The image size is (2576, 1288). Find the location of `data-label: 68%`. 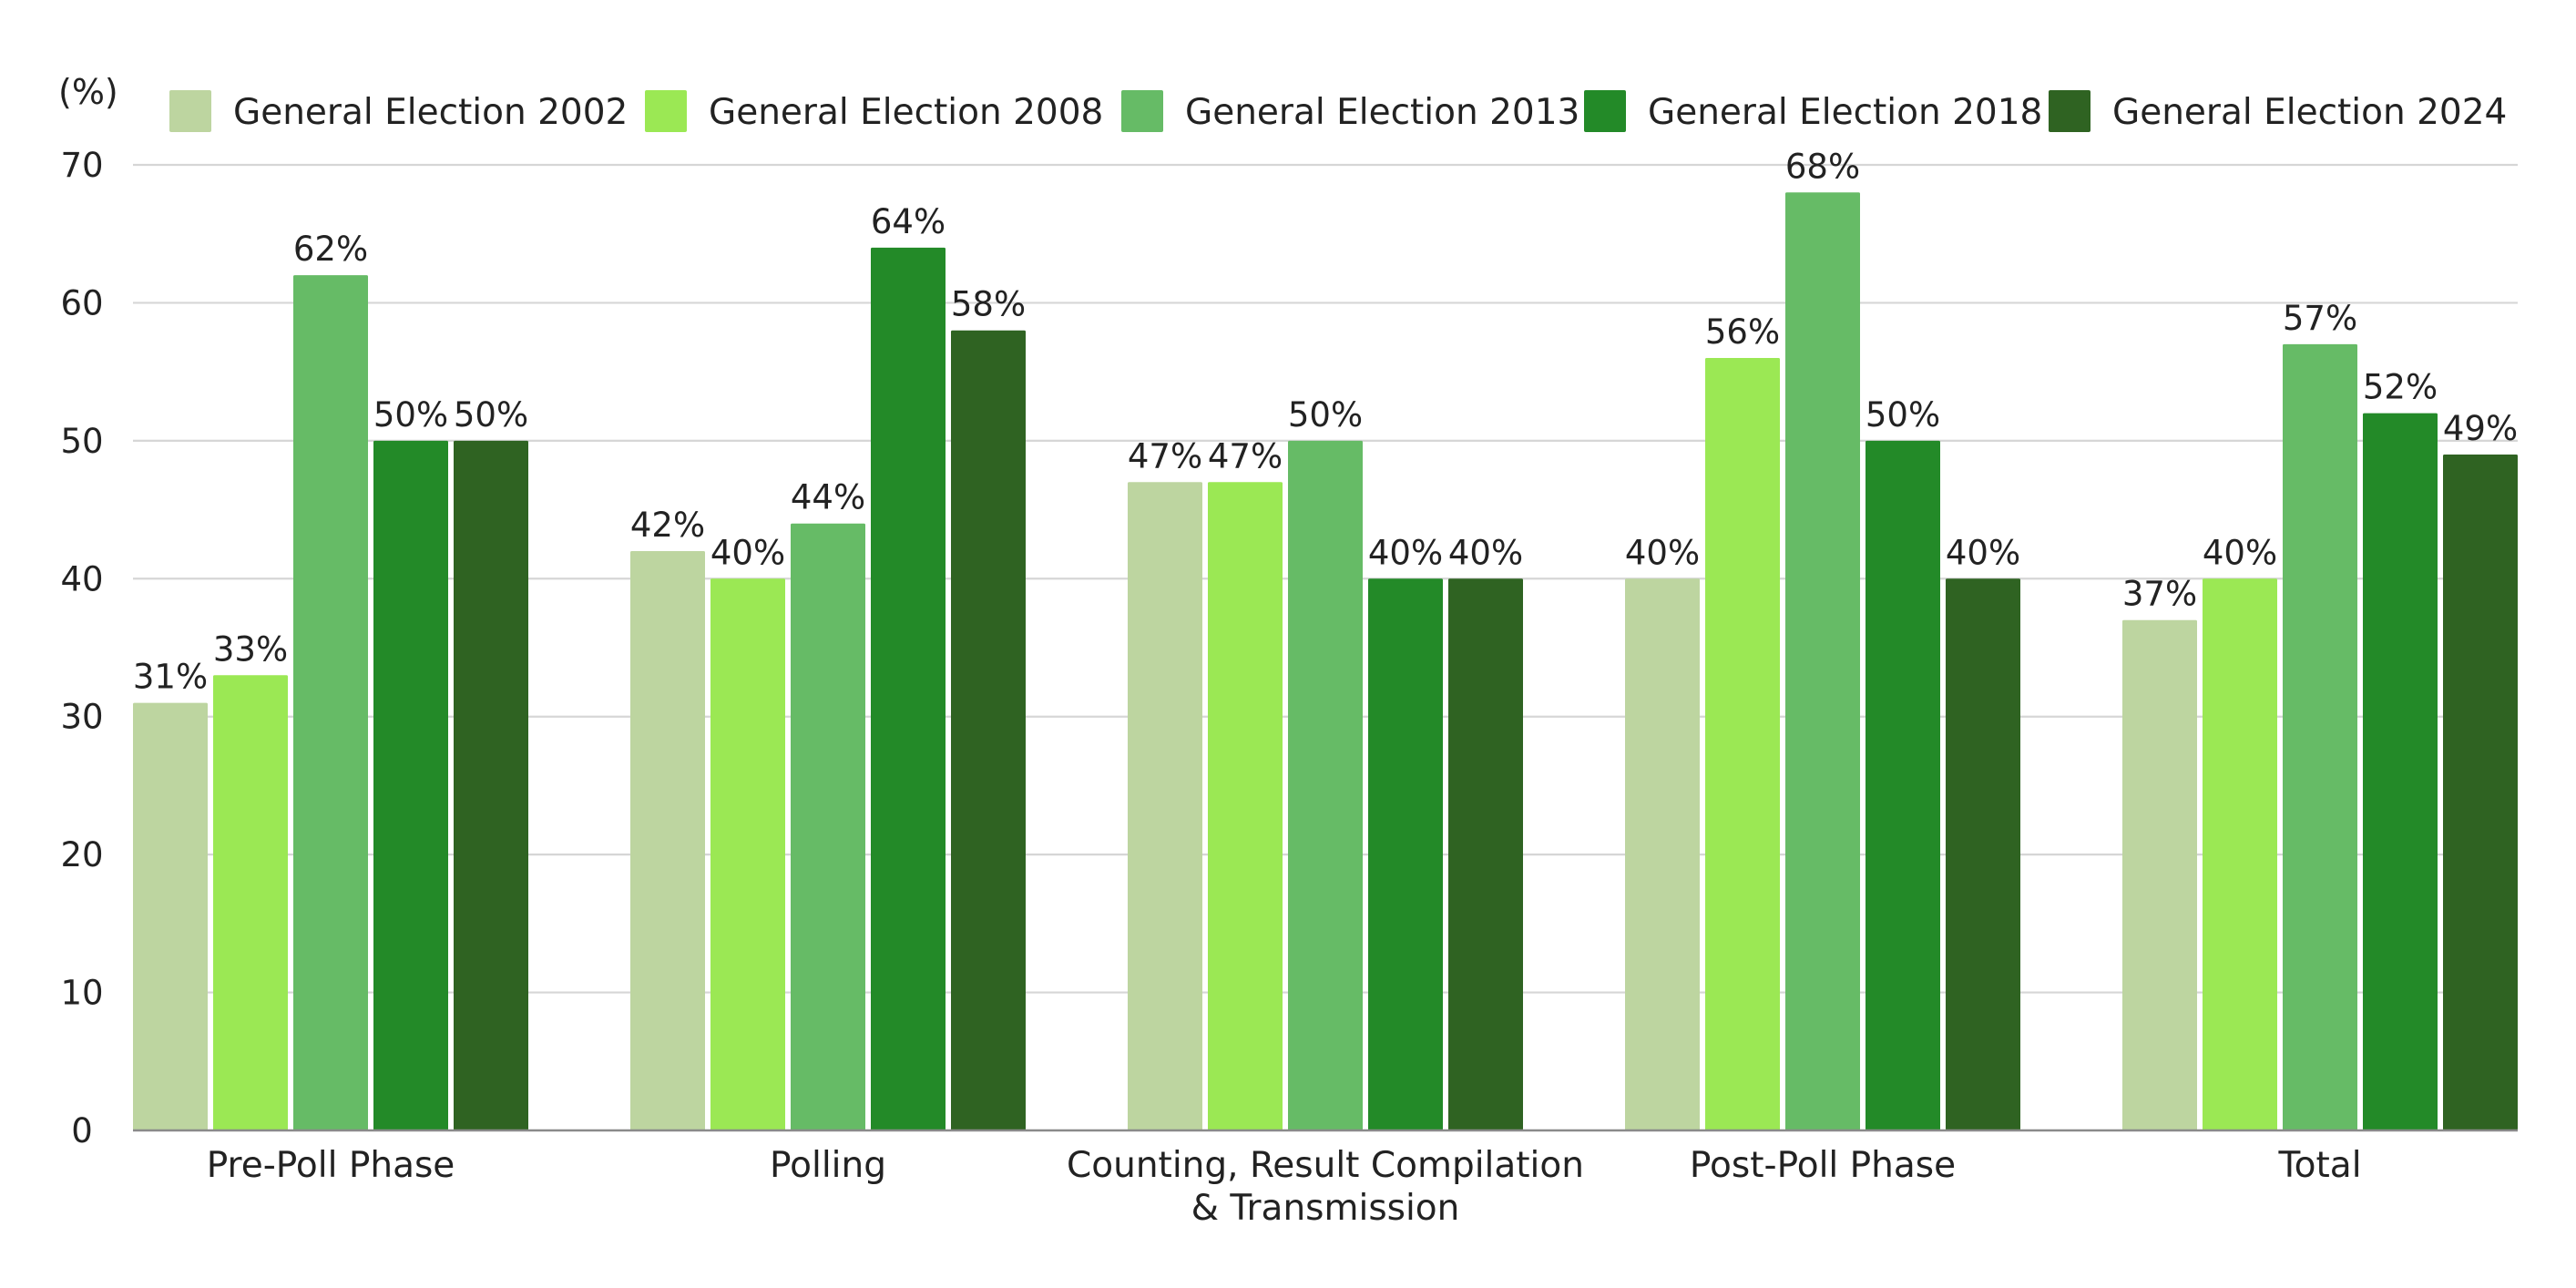

data-label: 68% is located at coordinates (1822, 166).